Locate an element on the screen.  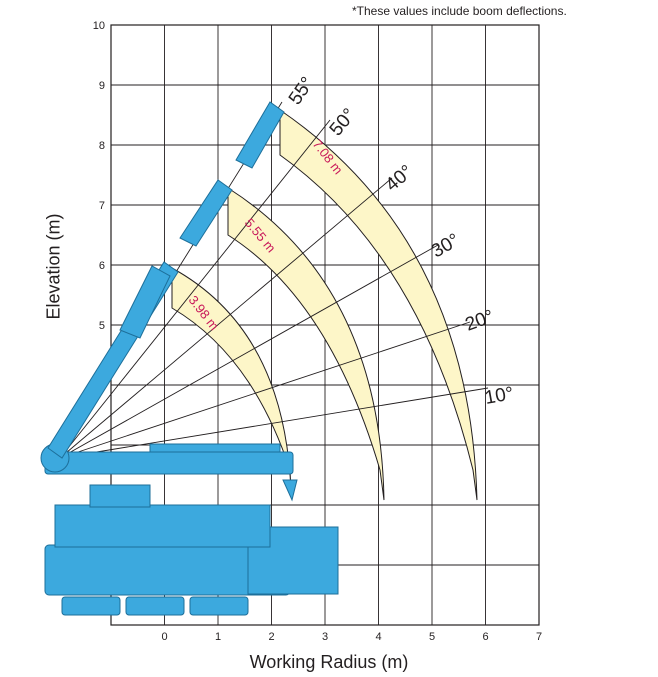
x-axis-title: Working Radius (m) is located at coordinates (329, 662).